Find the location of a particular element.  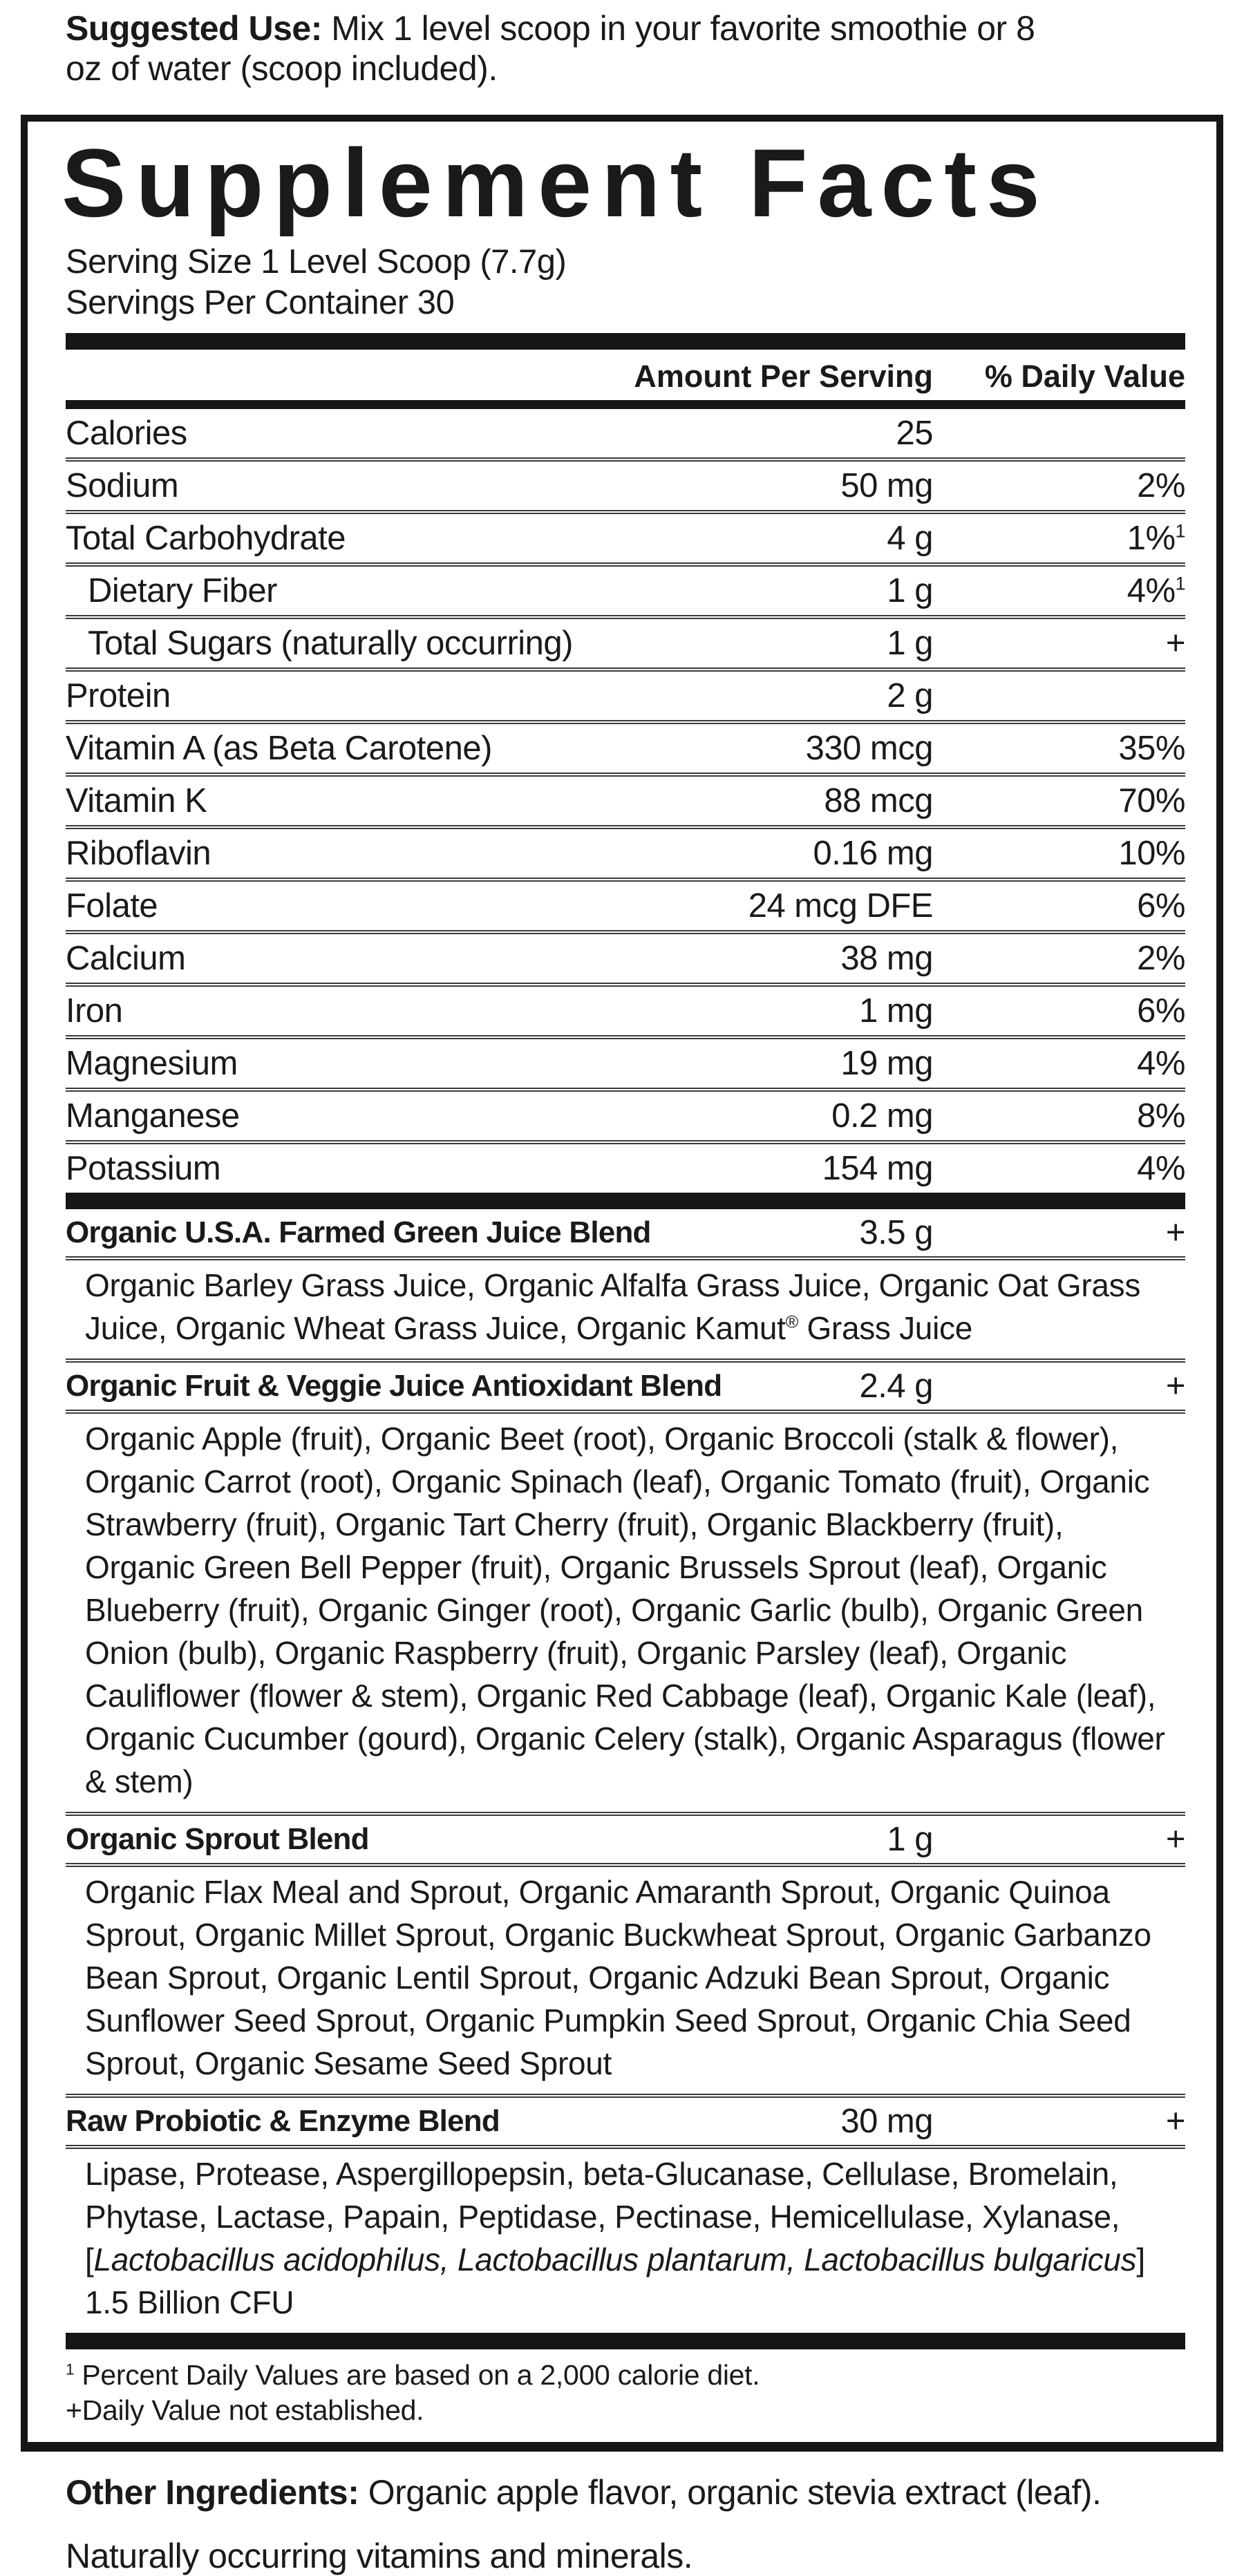

nutrient-name: Calories is located at coordinates (126, 433).